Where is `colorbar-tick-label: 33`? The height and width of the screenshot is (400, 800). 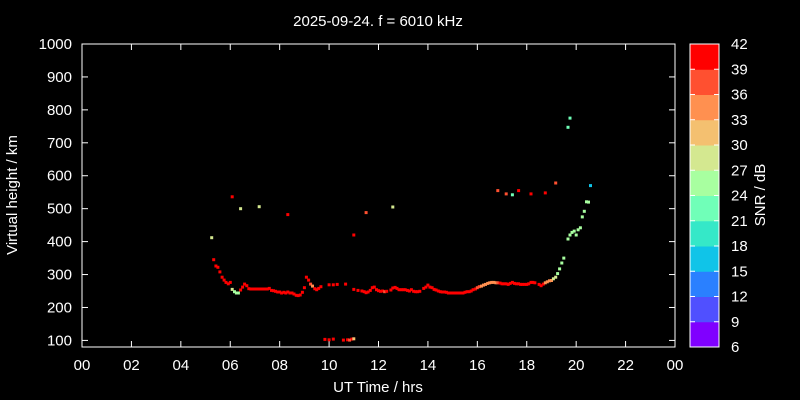
colorbar-tick-label: 33 is located at coordinates (739, 120).